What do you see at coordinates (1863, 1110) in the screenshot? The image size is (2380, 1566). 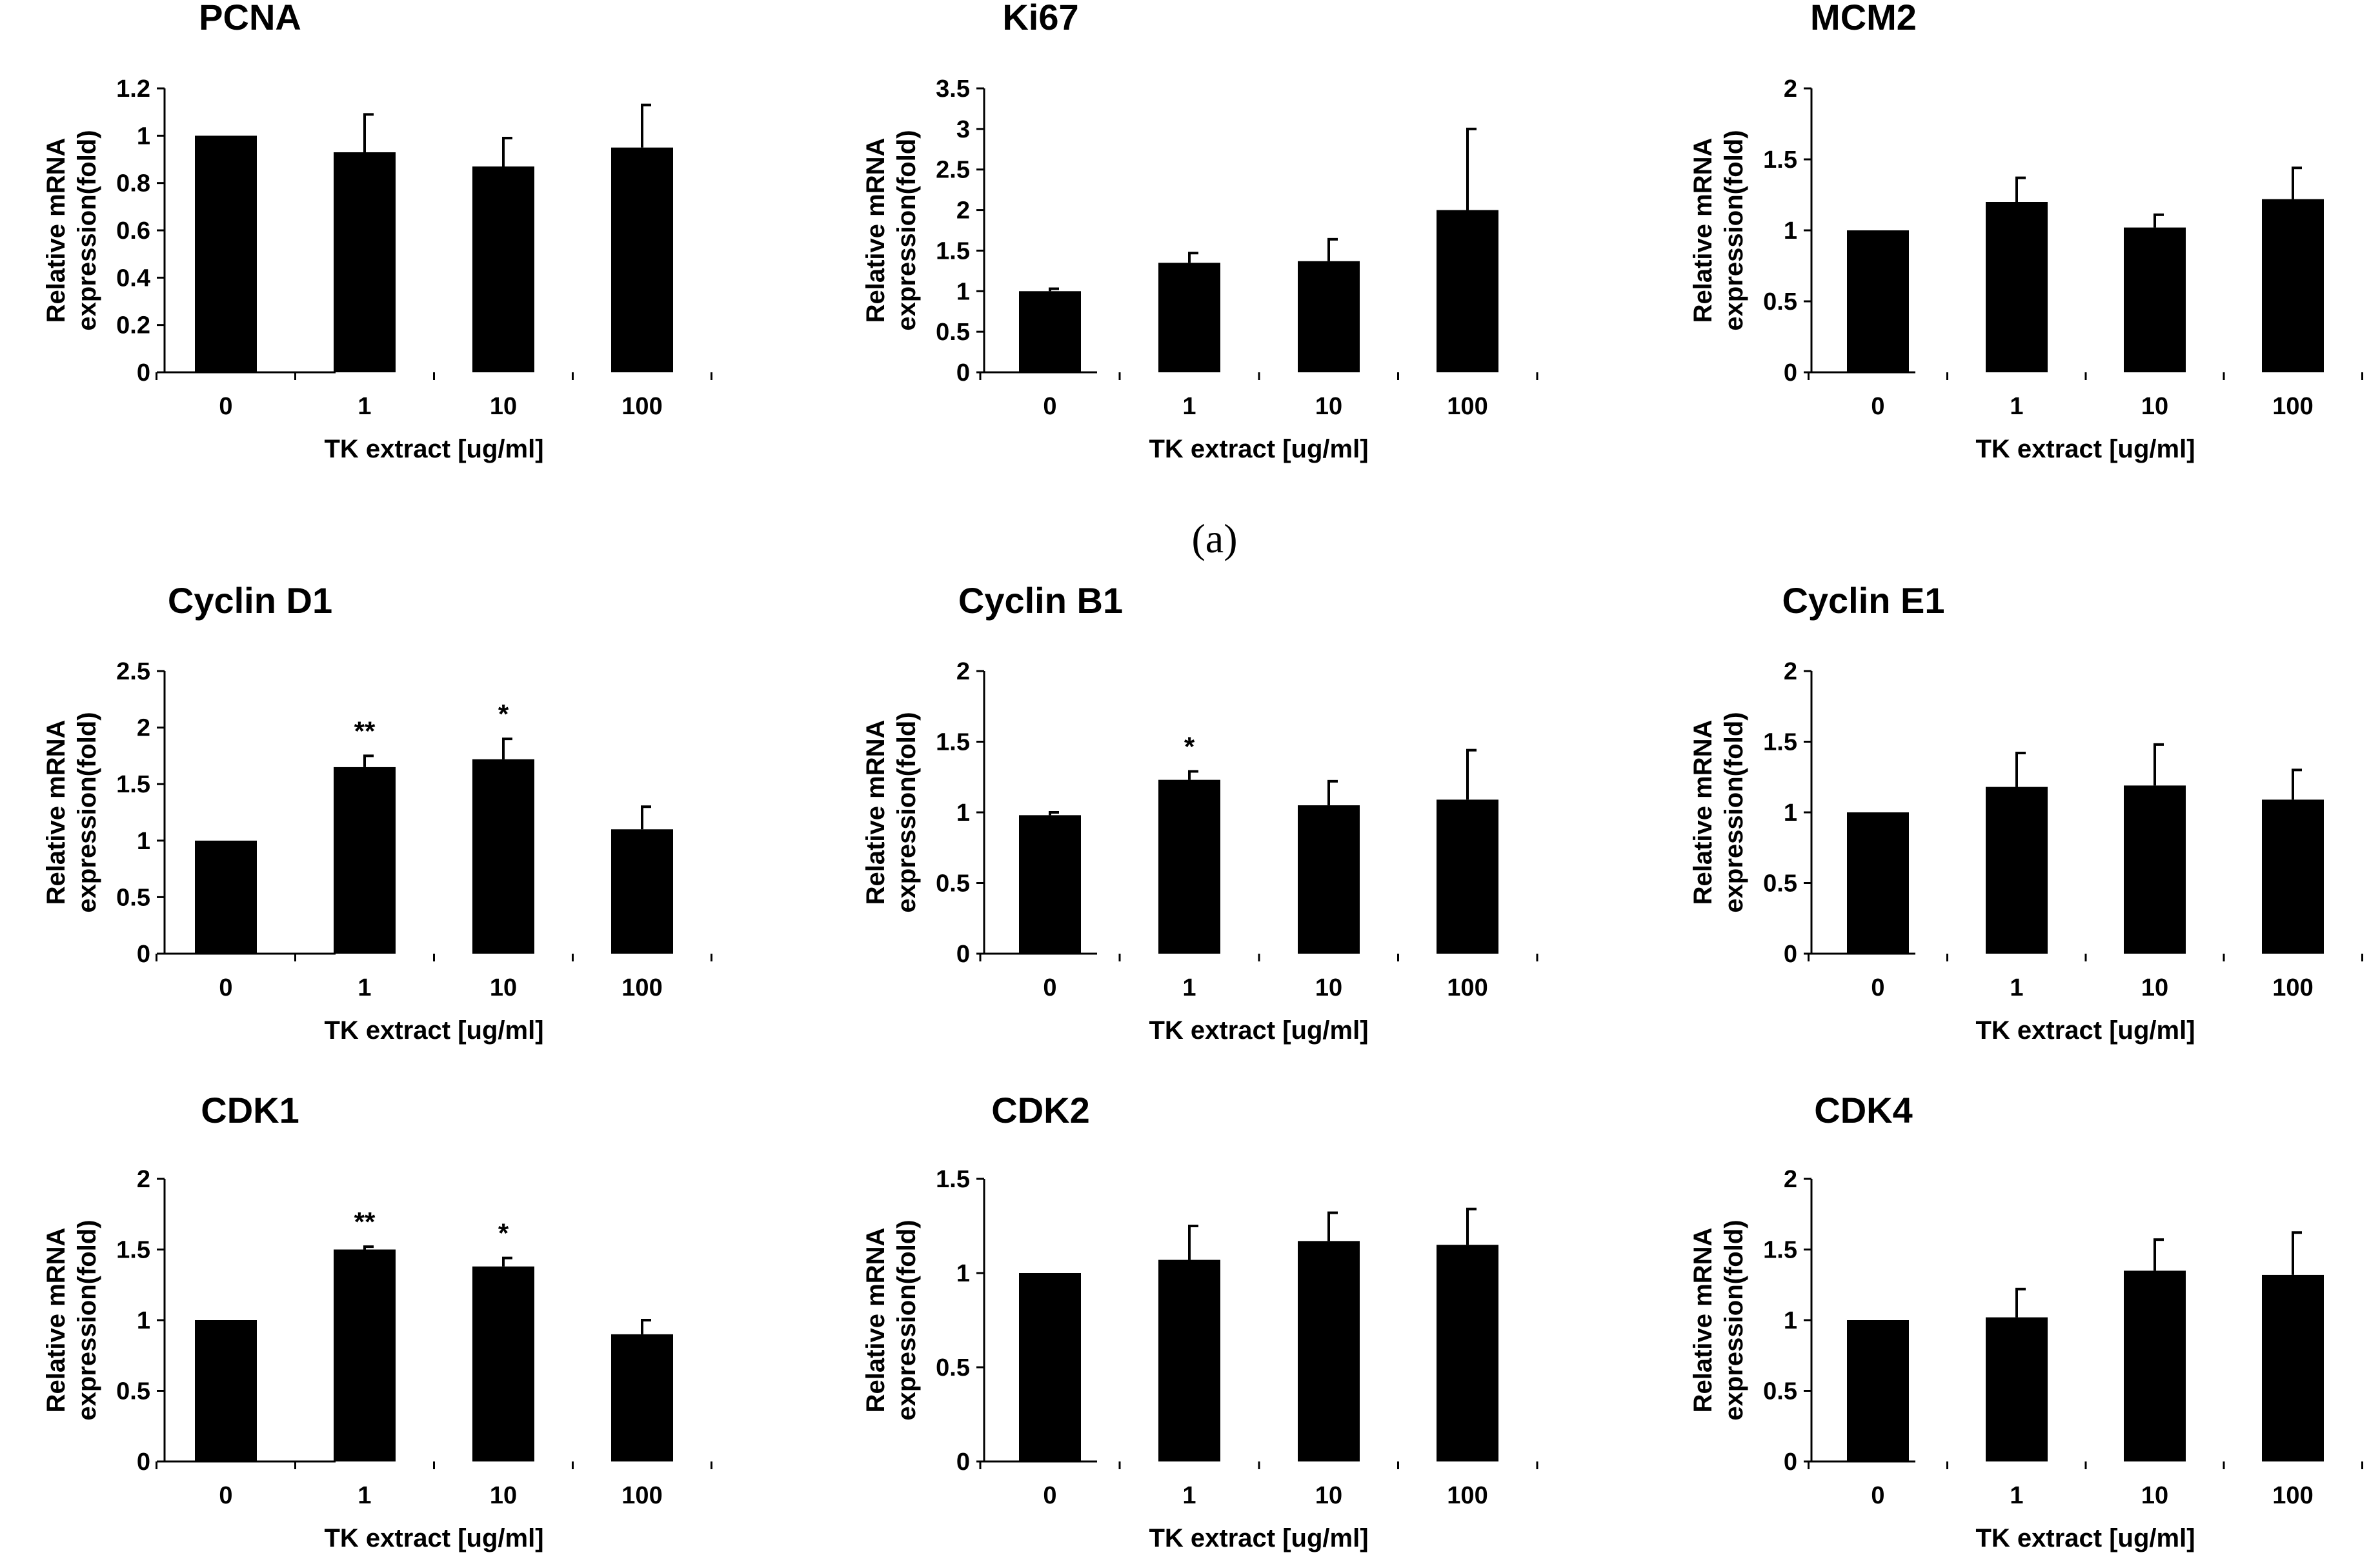 I see `chart-title: CDK4` at bounding box center [1863, 1110].